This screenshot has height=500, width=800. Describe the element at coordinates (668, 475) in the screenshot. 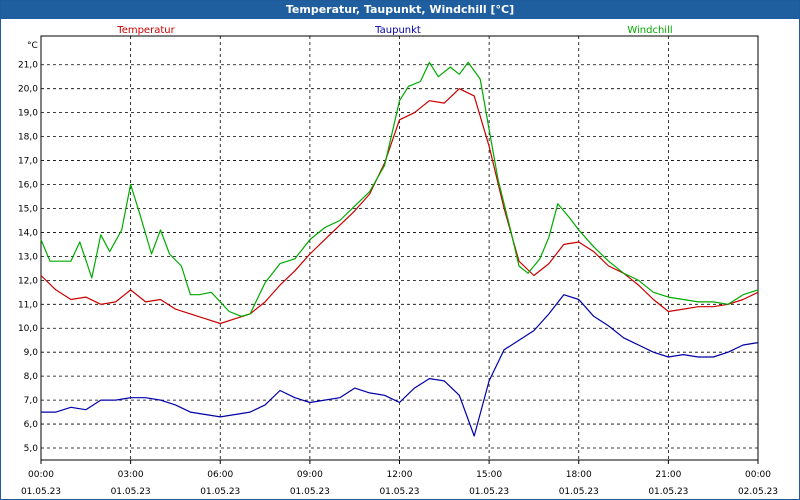

I see `x-tick-time-label: 21:00` at that location.